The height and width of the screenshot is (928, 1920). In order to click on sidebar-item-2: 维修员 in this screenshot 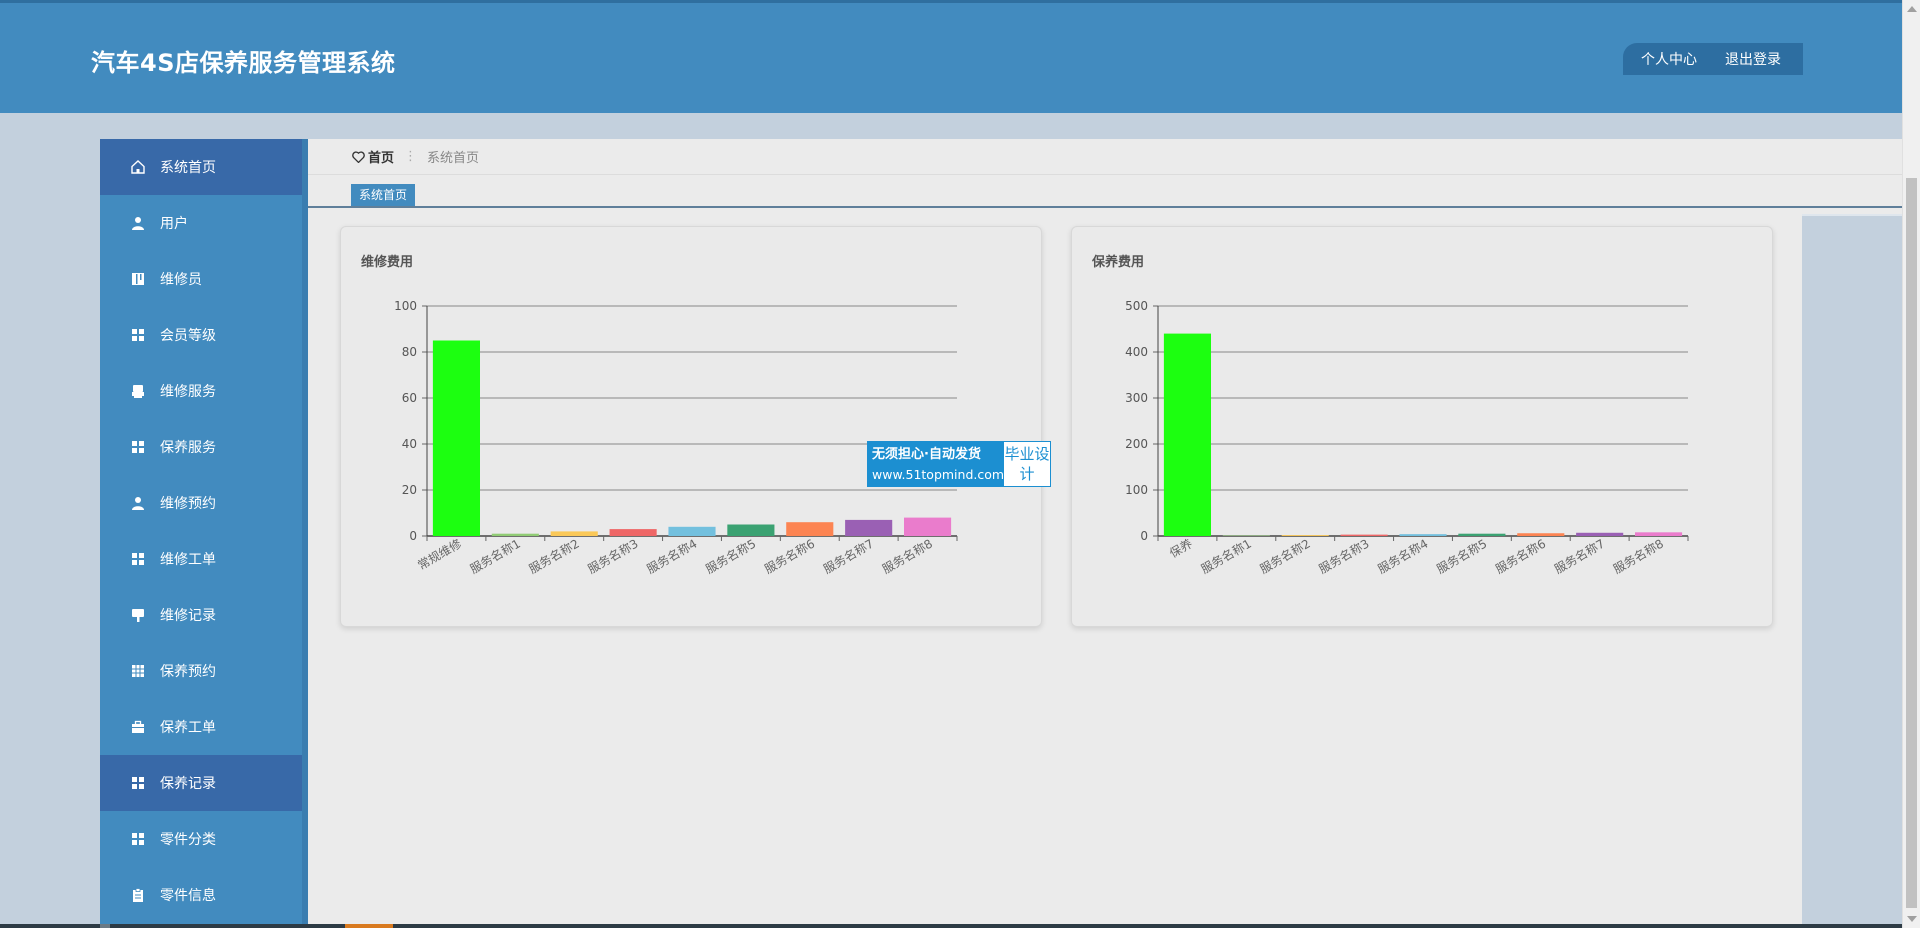, I will do `click(204, 279)`.